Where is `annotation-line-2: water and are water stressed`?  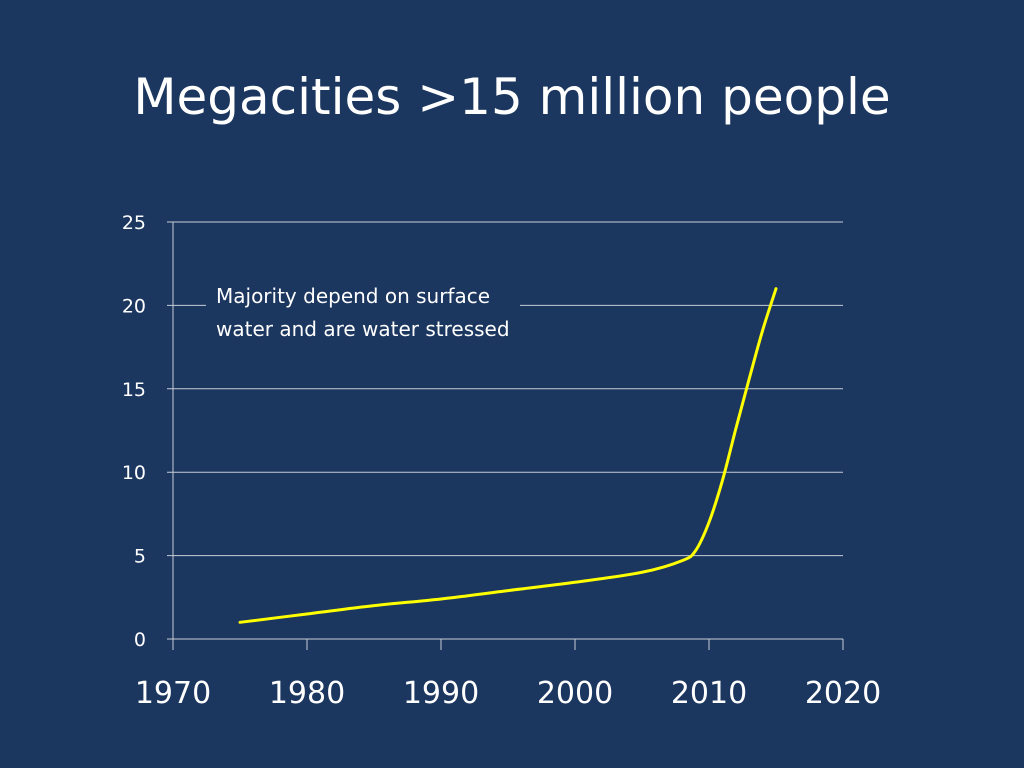
annotation-line-2: water and are water stressed is located at coordinates (363, 329).